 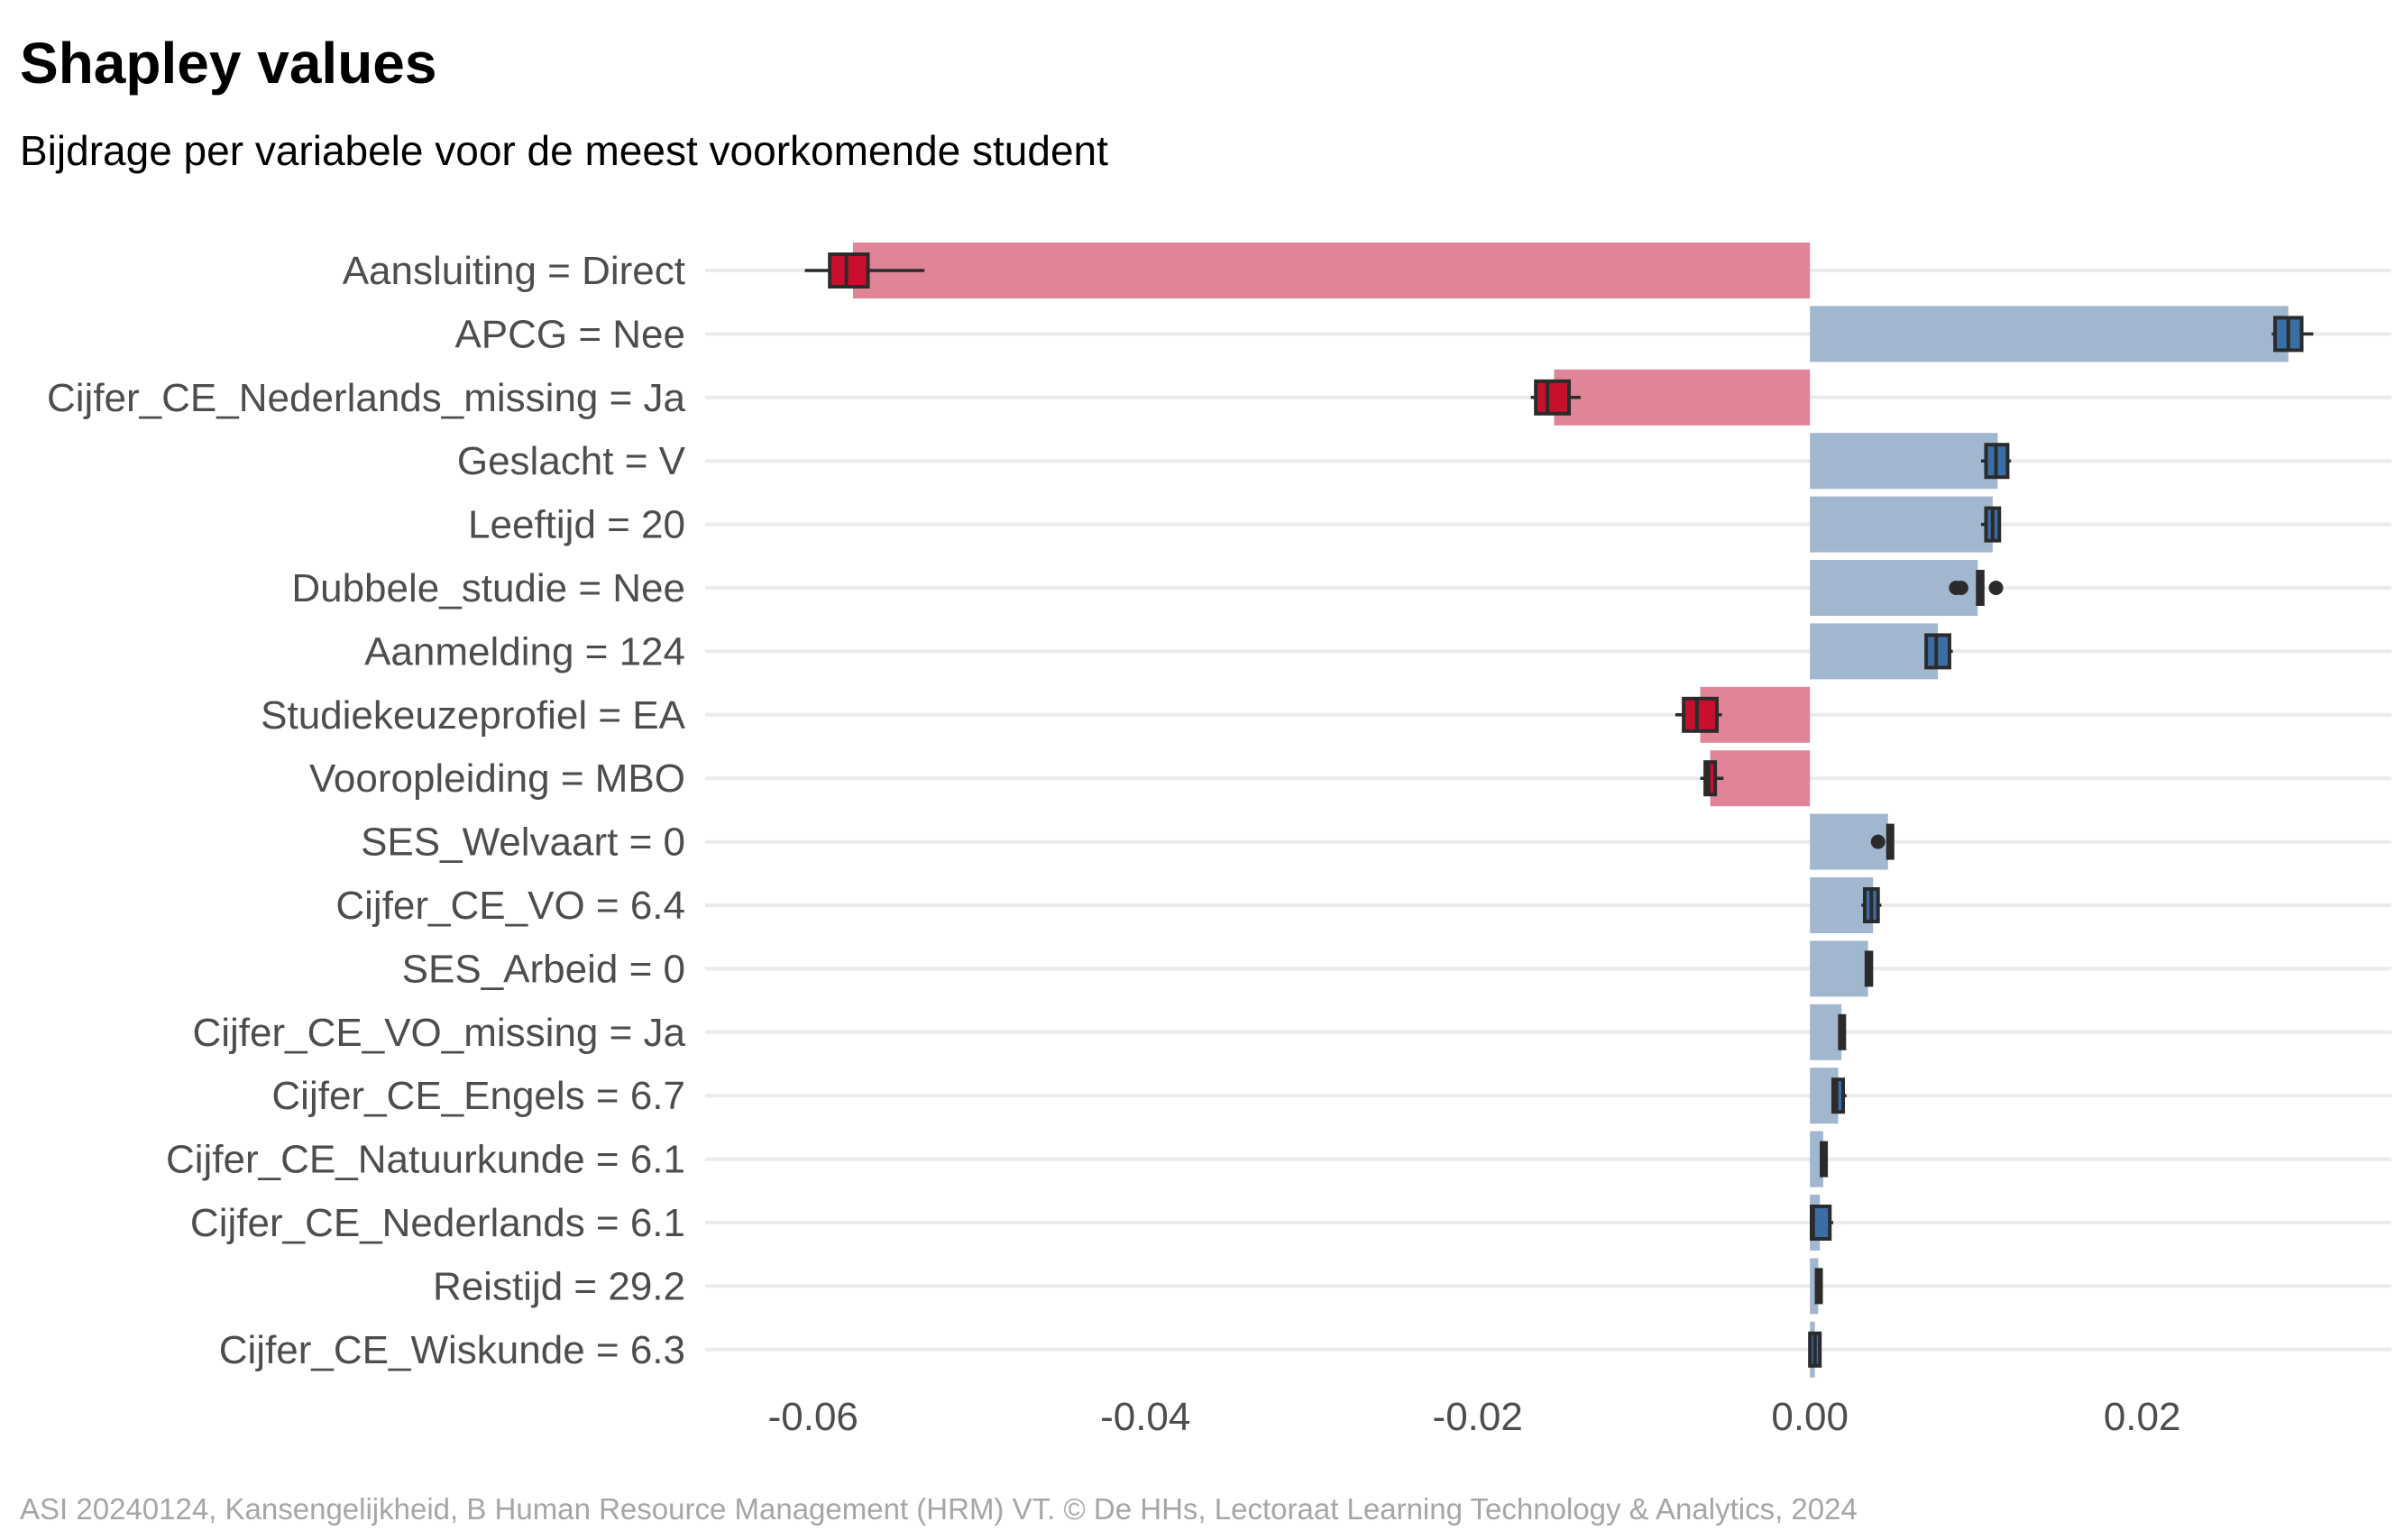 What do you see at coordinates (569, 334) in the screenshot?
I see `category-label: APCG = Nee` at bounding box center [569, 334].